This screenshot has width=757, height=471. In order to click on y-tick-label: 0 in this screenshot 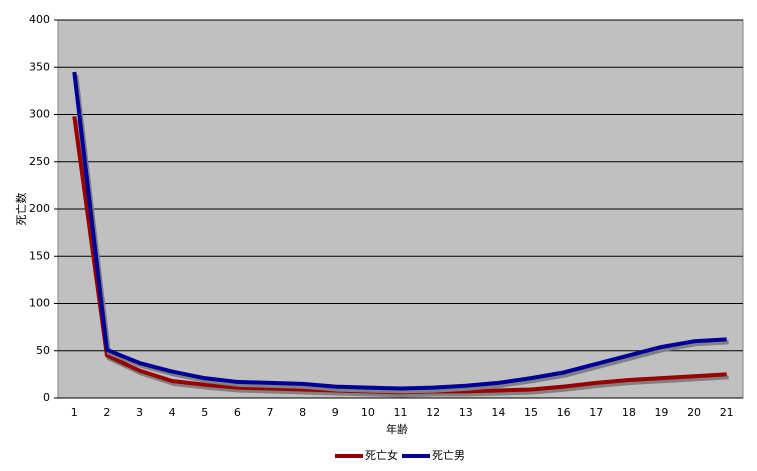, I will do `click(46, 397)`.